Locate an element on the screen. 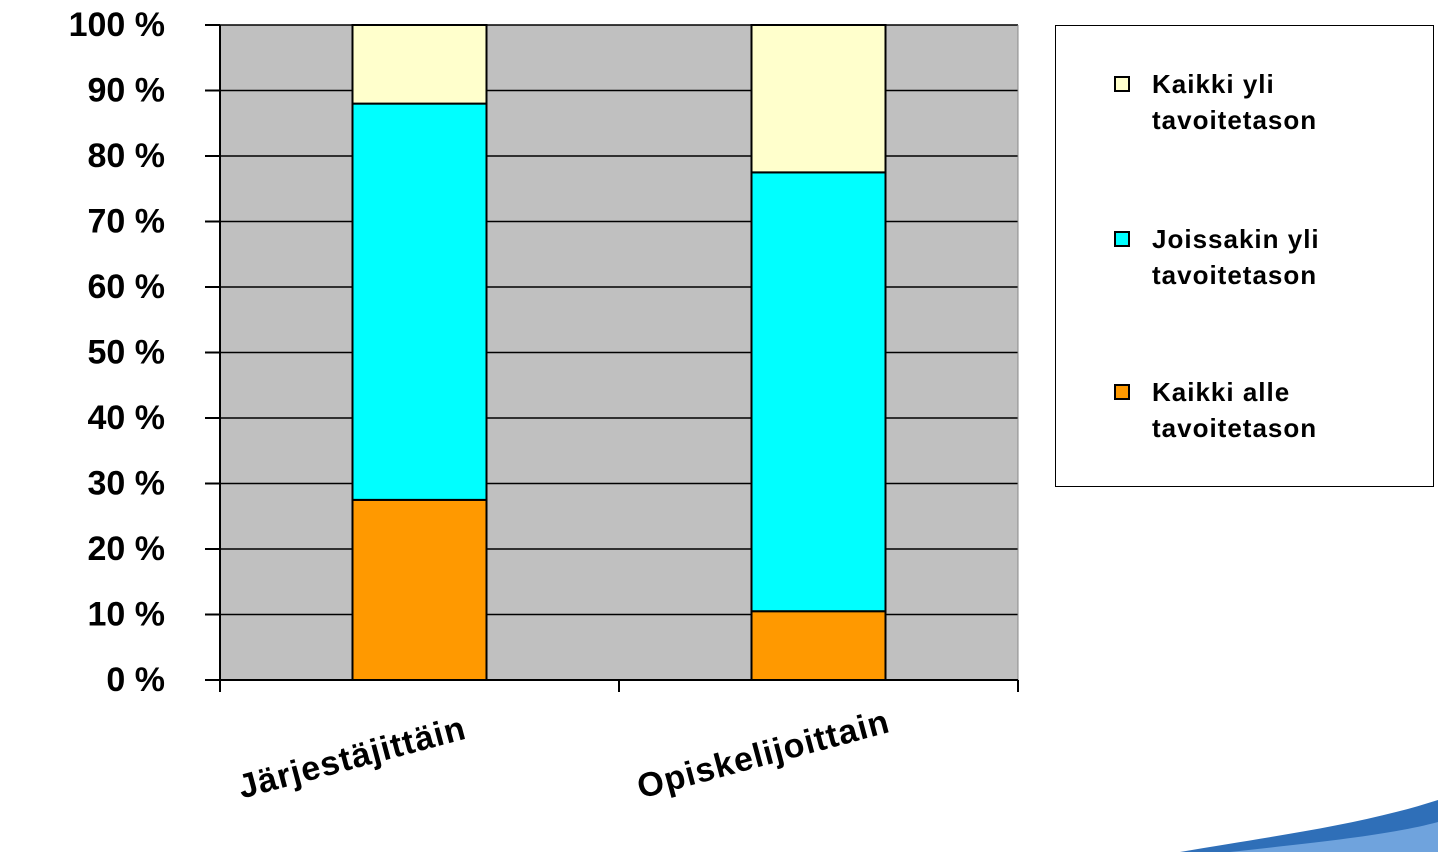 The width and height of the screenshot is (1438, 852). y-tick-label: 100 % is located at coordinates (117, 25).